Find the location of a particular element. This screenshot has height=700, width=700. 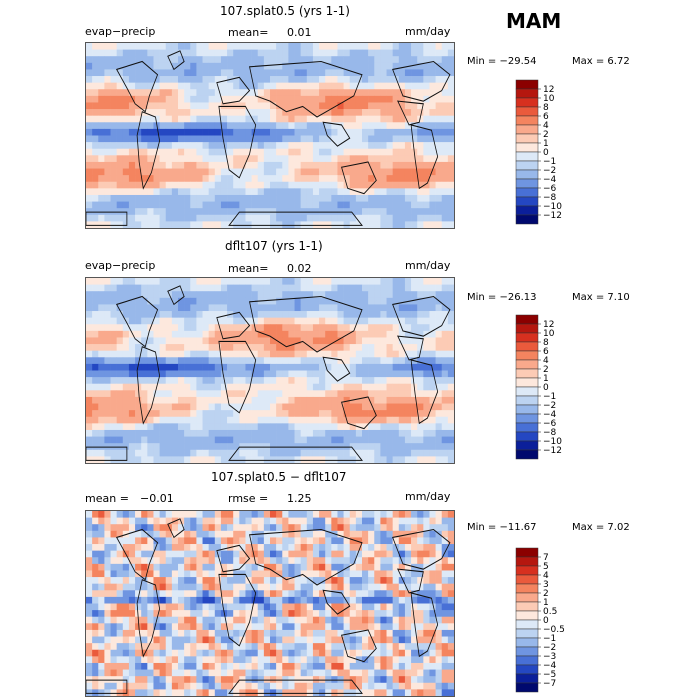

colorbar-level-label: 0 is located at coordinates (546, 153).